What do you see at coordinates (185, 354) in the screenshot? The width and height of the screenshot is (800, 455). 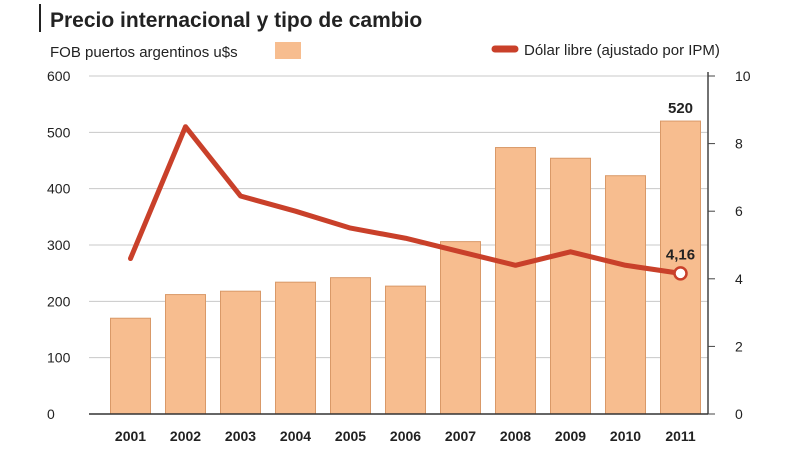 I see `bar-2002` at bounding box center [185, 354].